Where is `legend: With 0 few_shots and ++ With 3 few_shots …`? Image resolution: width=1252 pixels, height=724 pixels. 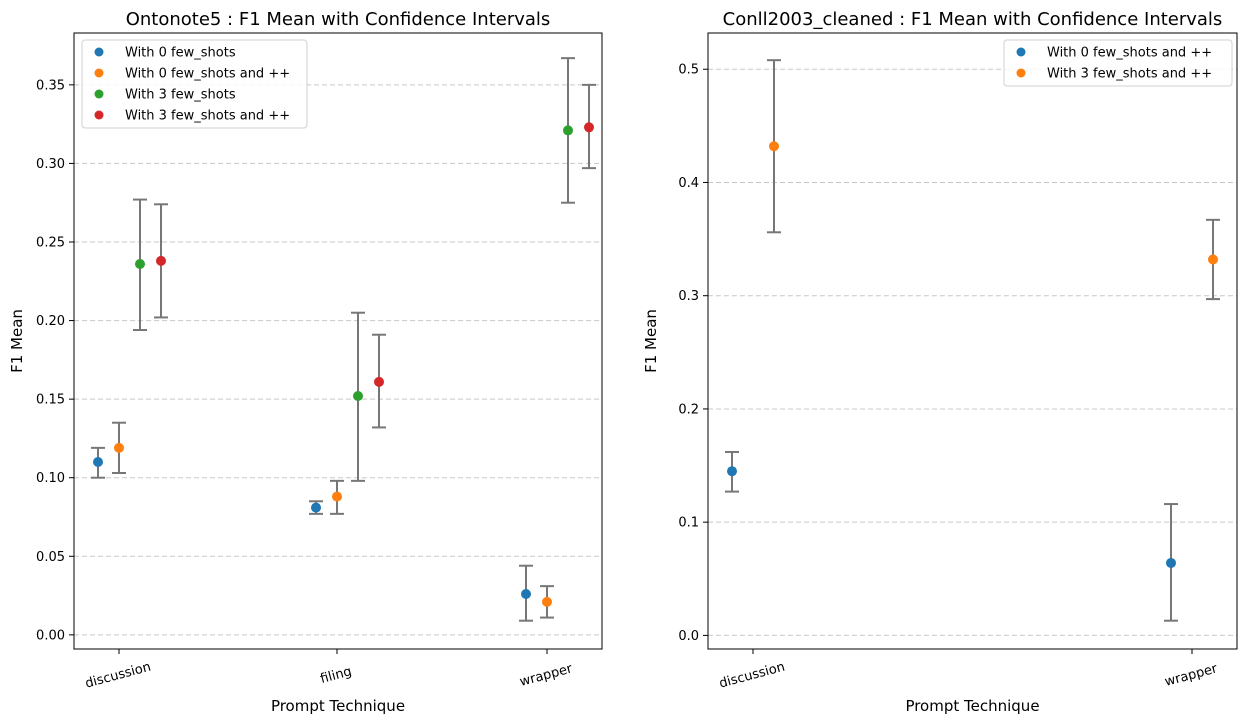 legend: With 0 few_shots and ++ With 3 few_shots … is located at coordinates (1118, 63).